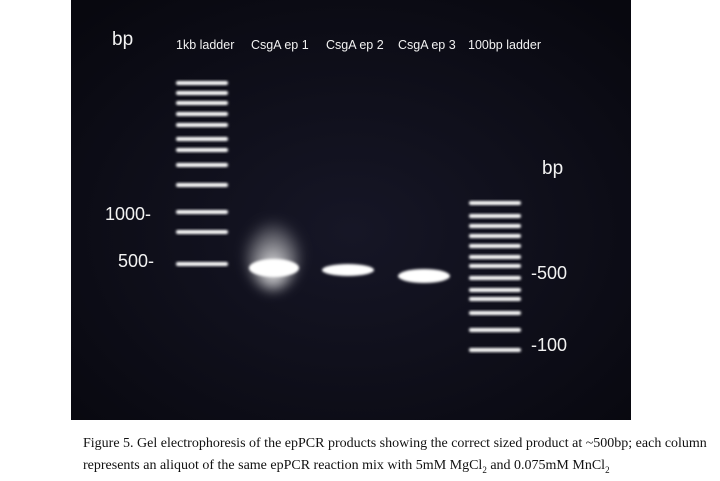 This screenshot has height=481, width=720. What do you see at coordinates (355, 45) in the screenshot?
I see `lane-label-csga-ep2: CsgA ep 2` at bounding box center [355, 45].